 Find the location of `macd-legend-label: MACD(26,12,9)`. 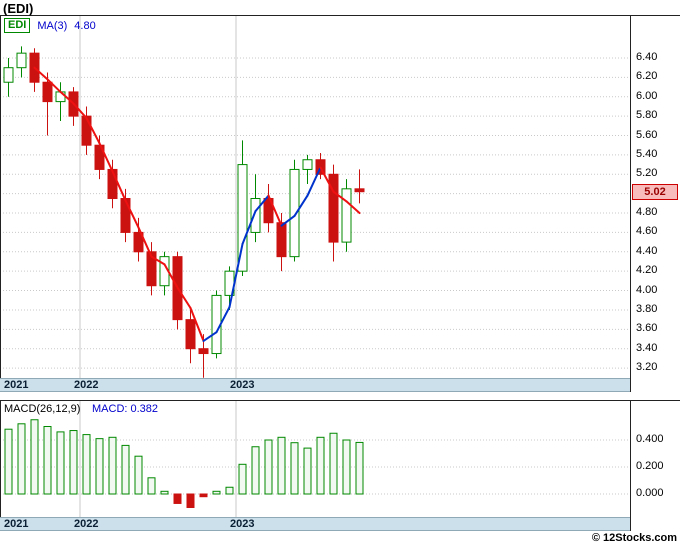

macd-legend-label: MACD(26,12,9) is located at coordinates (42, 409).